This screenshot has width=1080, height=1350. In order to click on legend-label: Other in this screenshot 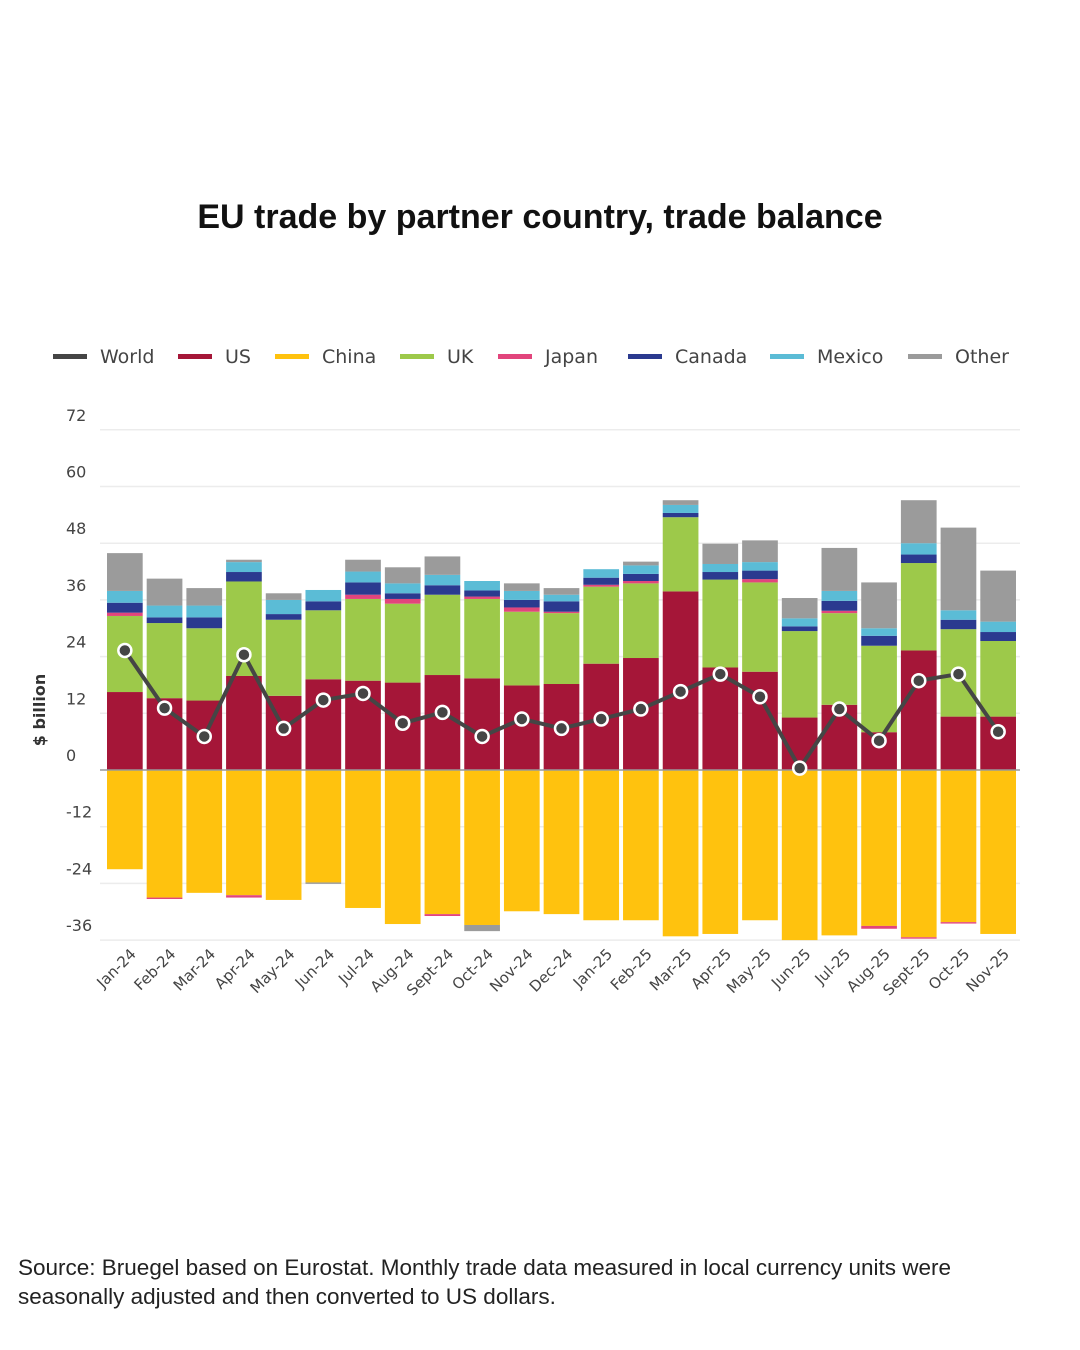, I will do `click(982, 357)`.